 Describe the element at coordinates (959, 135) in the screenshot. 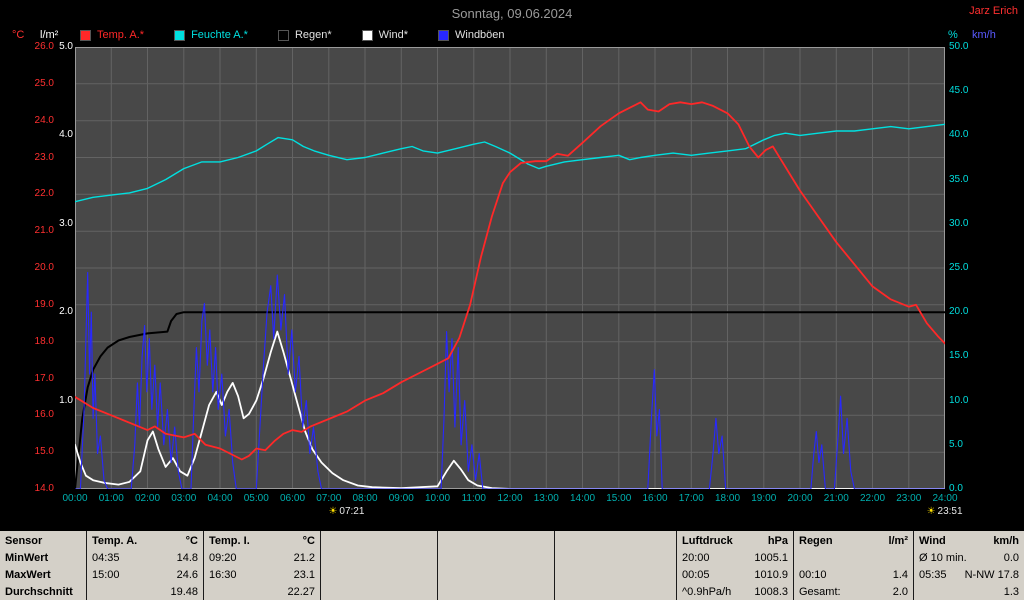

I see `y-axis-wind-tick: 40.0` at that location.